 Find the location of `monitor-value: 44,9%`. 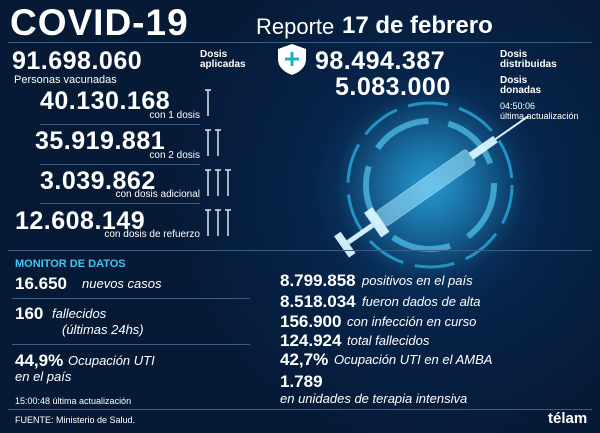

monitor-value: 44,9% is located at coordinates (39, 360).